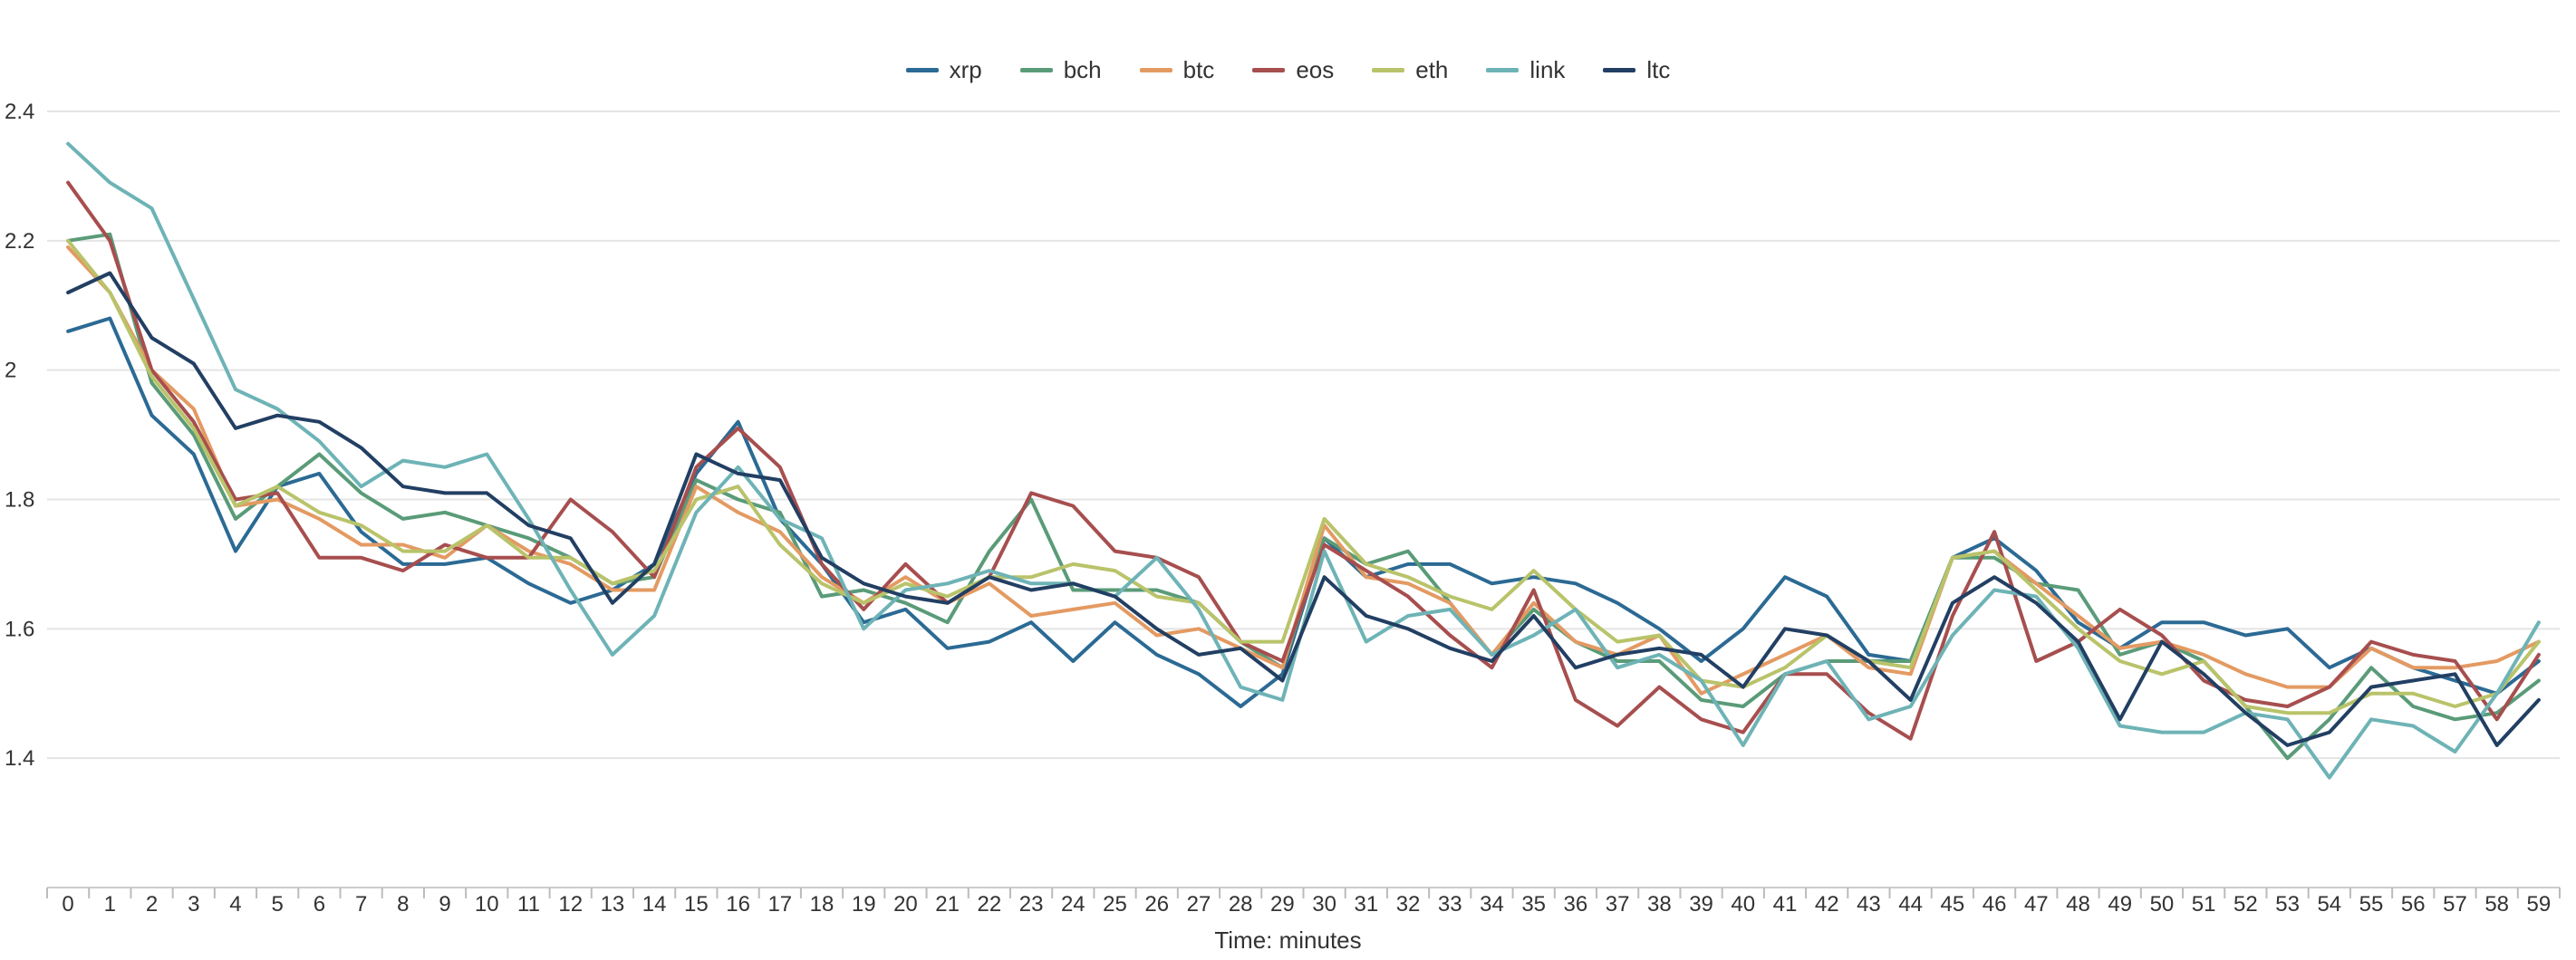  What do you see at coordinates (1115, 905) in the screenshot?
I see `x-tick-label: 25` at bounding box center [1115, 905].